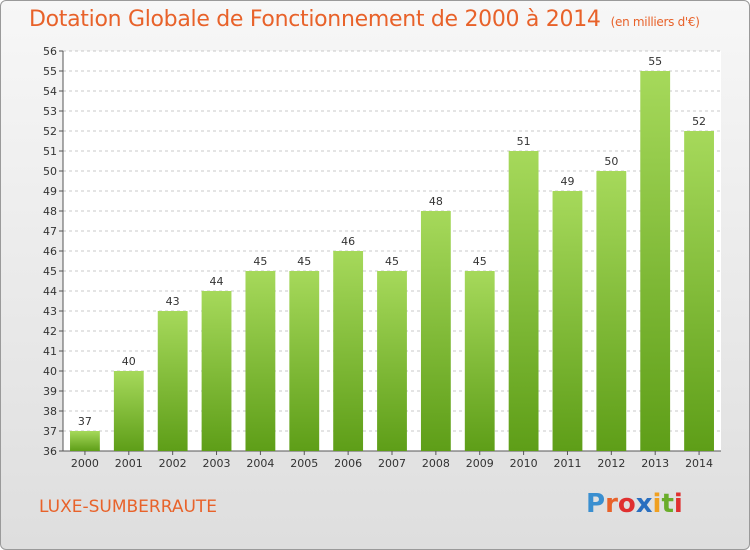 Image resolution: width=750 pixels, height=550 pixels. I want to click on y-tick-label: 52, so click(50, 131).